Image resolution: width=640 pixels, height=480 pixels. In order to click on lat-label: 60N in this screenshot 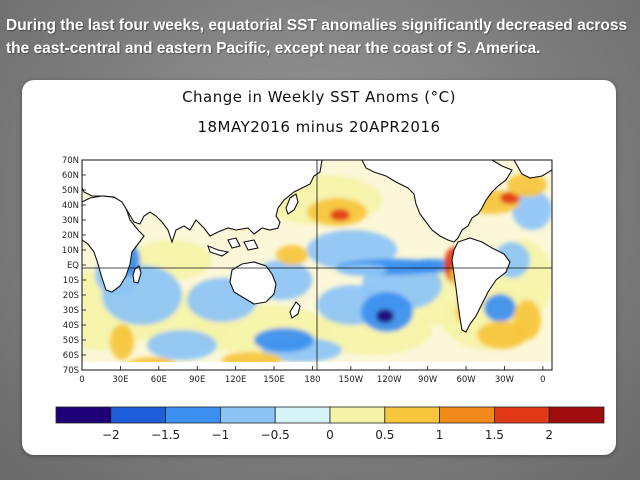, I will do `click(70, 176)`.